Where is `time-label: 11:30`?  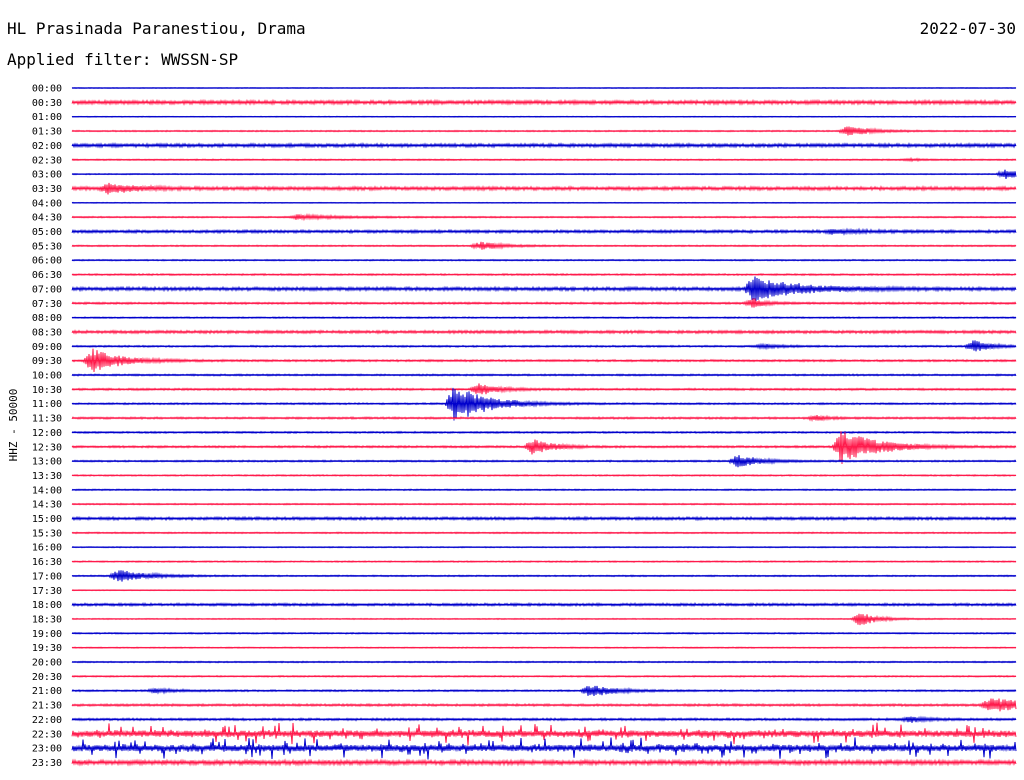
time-label: 11:30 is located at coordinates (47, 419).